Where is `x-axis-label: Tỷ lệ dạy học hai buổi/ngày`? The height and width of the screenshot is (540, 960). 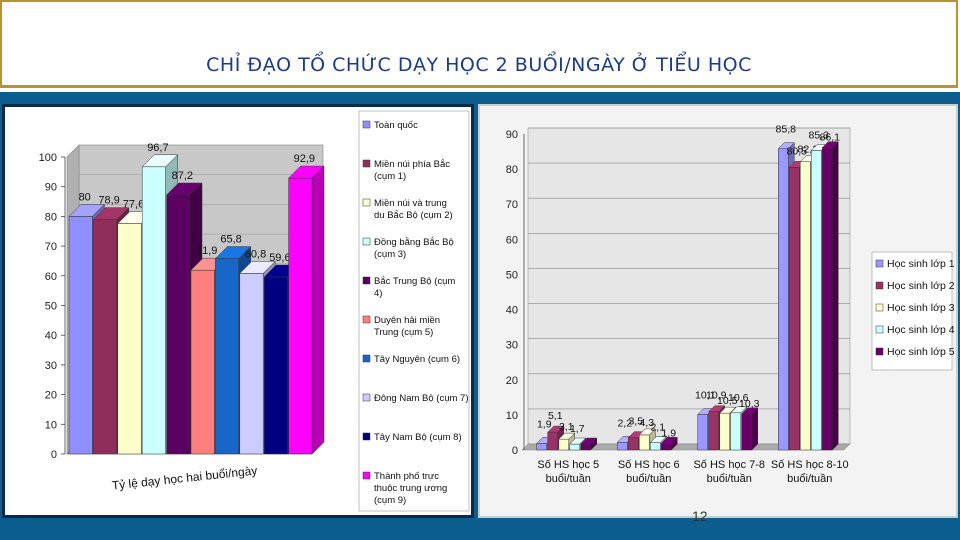
x-axis-label: Tỷ lệ dạy học hai buổi/ngày is located at coordinates (184, 477).